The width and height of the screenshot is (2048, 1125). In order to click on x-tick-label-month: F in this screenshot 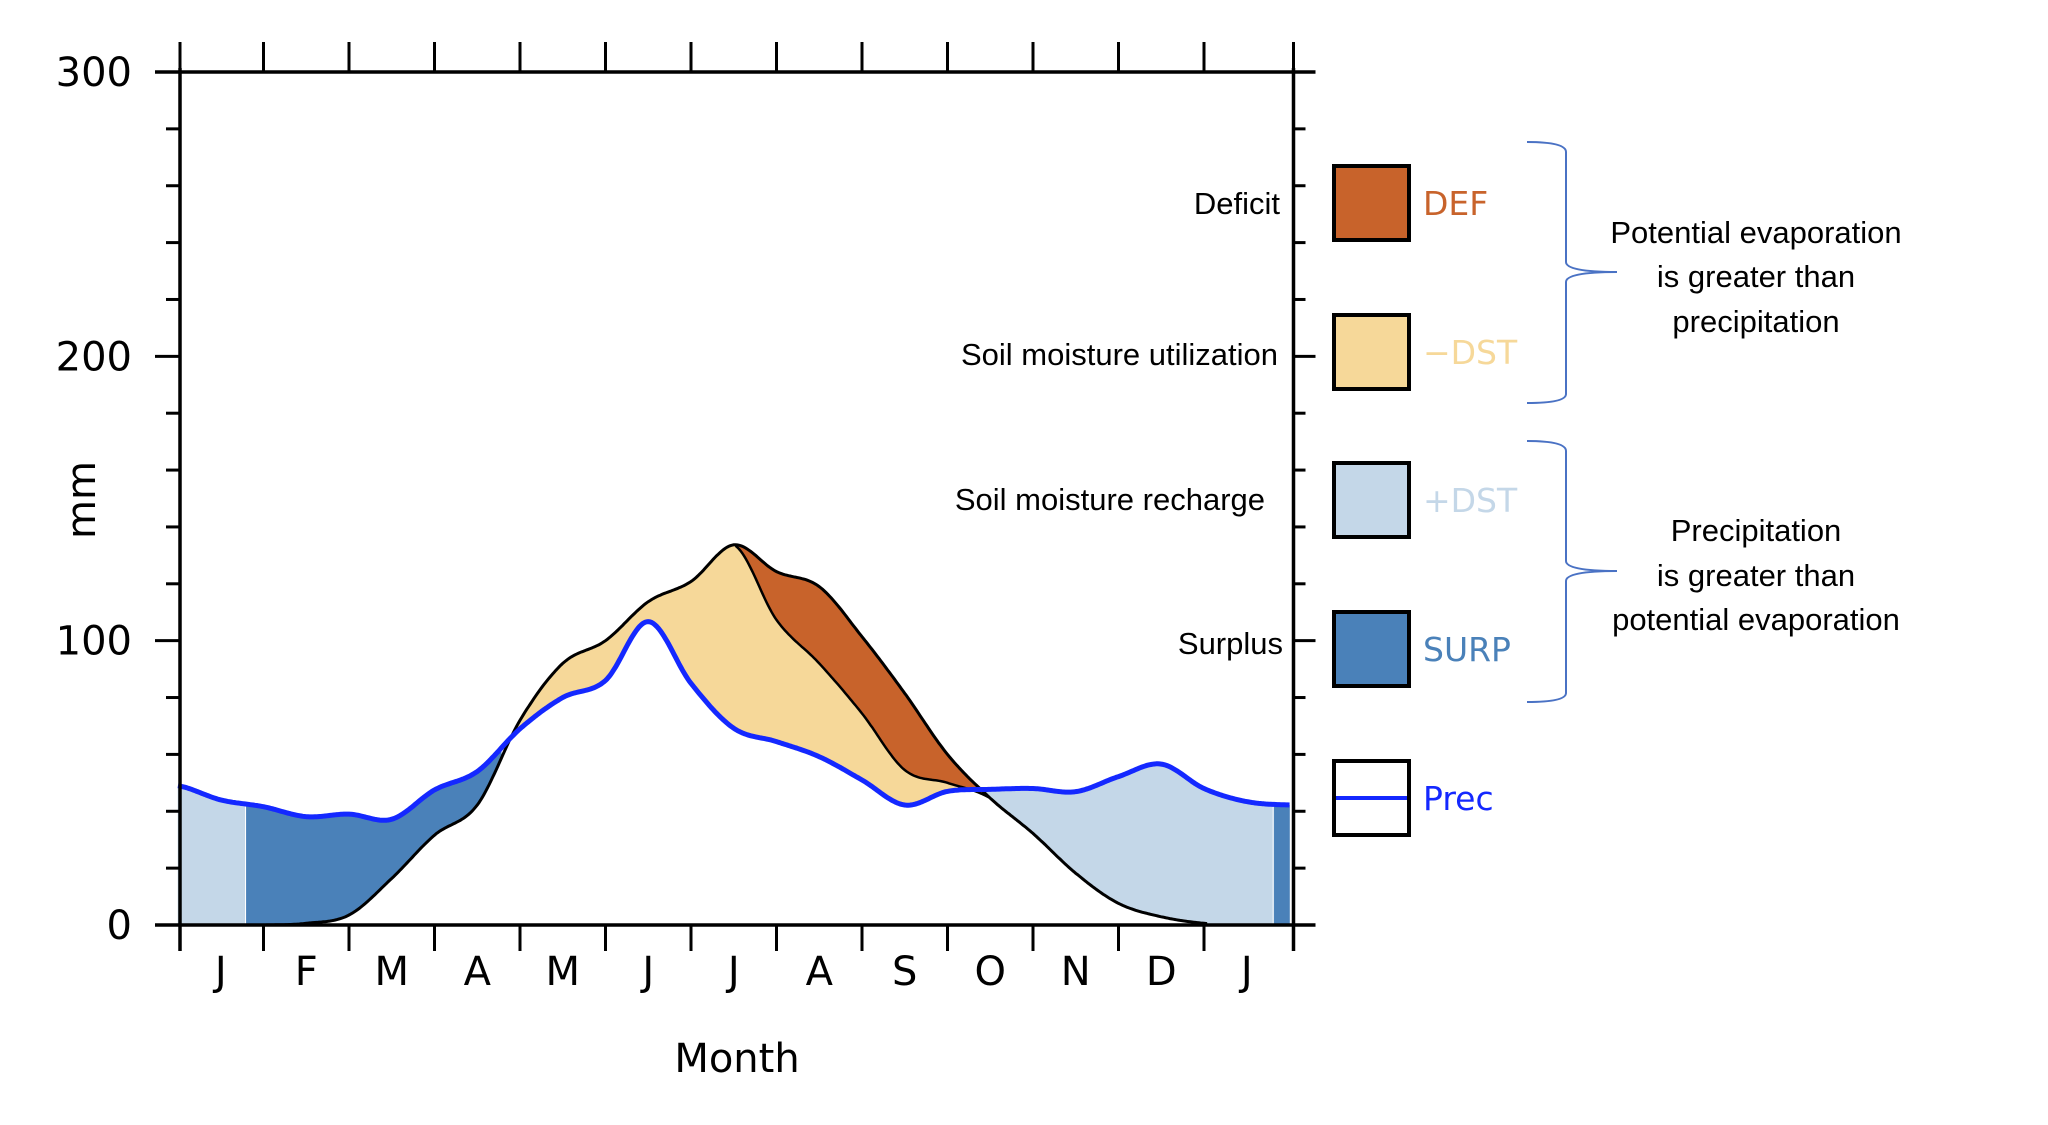, I will do `click(306, 972)`.